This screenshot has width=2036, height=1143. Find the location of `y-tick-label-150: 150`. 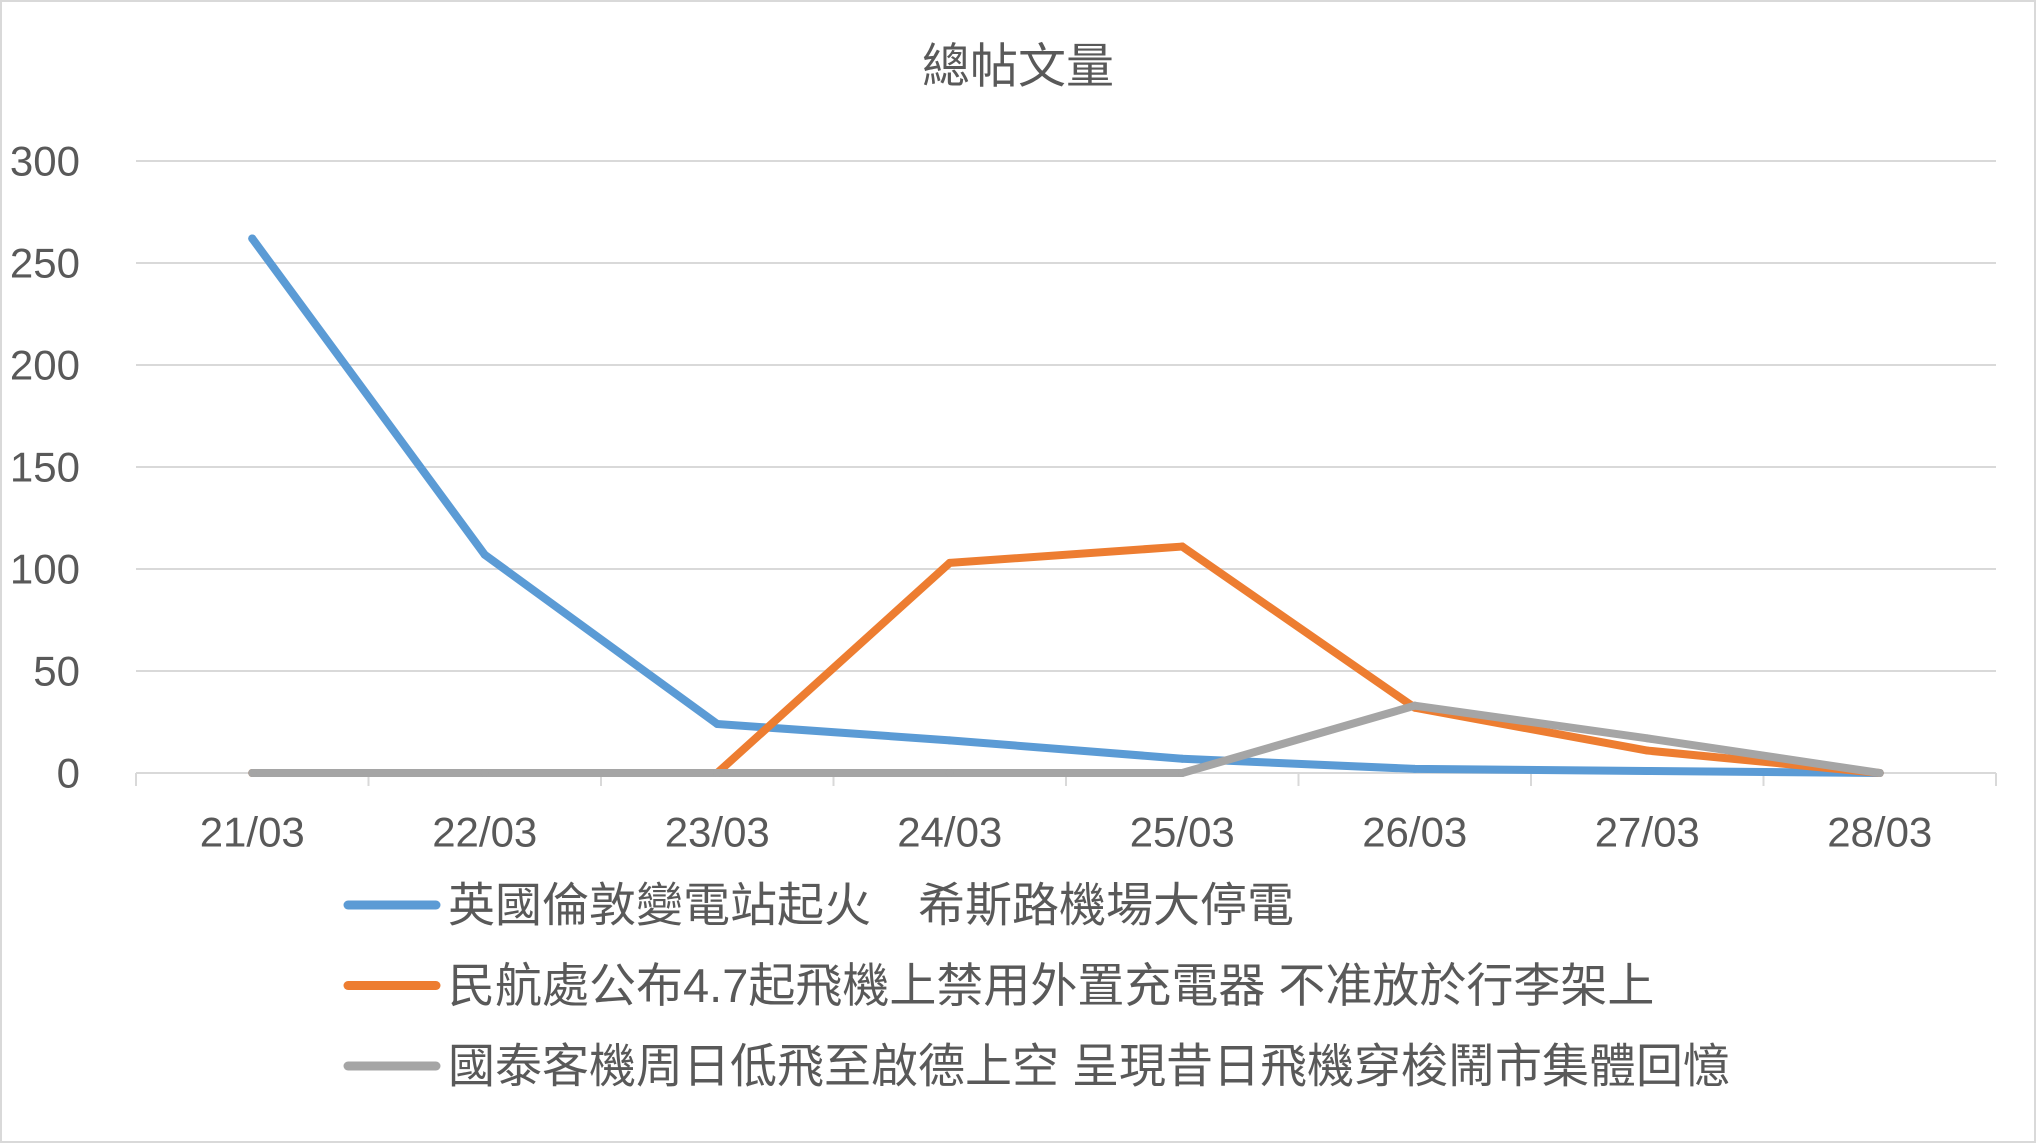

y-tick-label-150: 150 is located at coordinates (45, 467).